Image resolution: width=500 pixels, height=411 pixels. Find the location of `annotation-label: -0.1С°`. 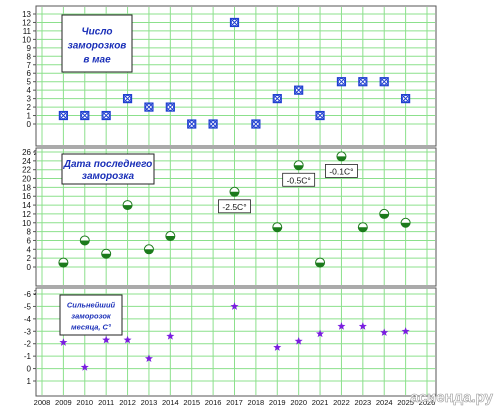

annotation-label: -0.1С° is located at coordinates (341, 171).